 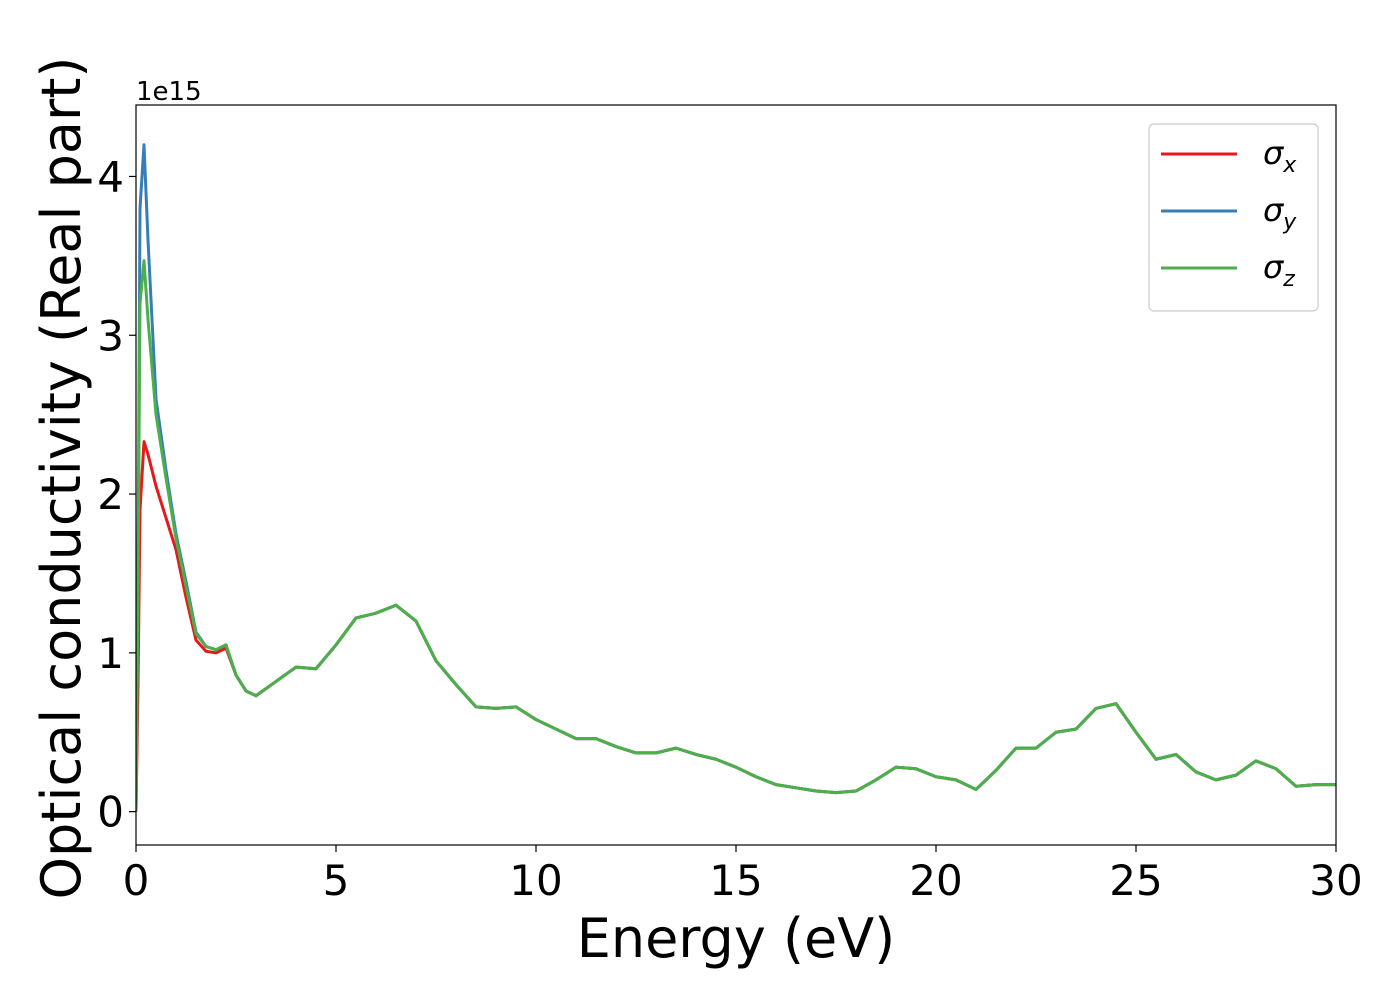 What do you see at coordinates (61, 478) in the screenshot?
I see `y-axis-label: Optical conductivity (Real part)` at bounding box center [61, 478].